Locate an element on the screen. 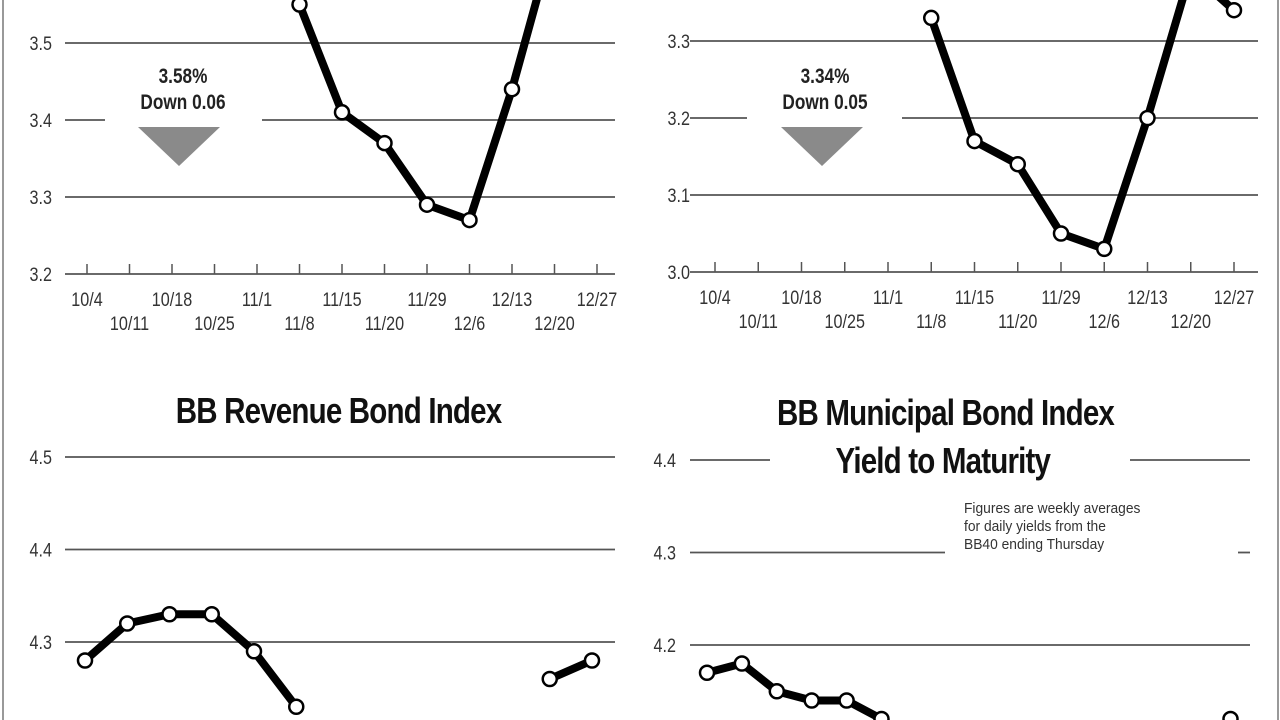  chart-subtitle-municipal: Yield to Maturity is located at coordinates (943, 460).